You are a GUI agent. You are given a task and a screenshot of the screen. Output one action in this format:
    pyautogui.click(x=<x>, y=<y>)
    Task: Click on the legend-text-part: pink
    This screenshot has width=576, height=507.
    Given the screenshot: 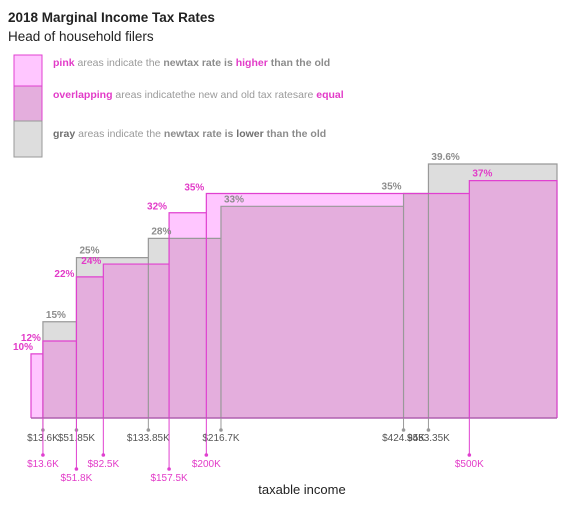 What is the action you would take?
    pyautogui.click(x=64, y=63)
    